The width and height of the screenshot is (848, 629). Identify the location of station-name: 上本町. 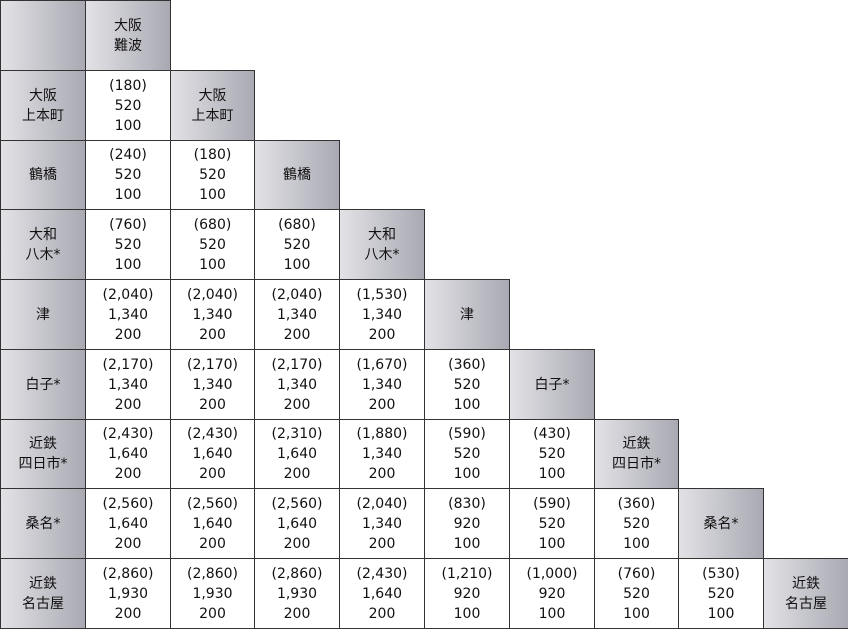
(212, 115).